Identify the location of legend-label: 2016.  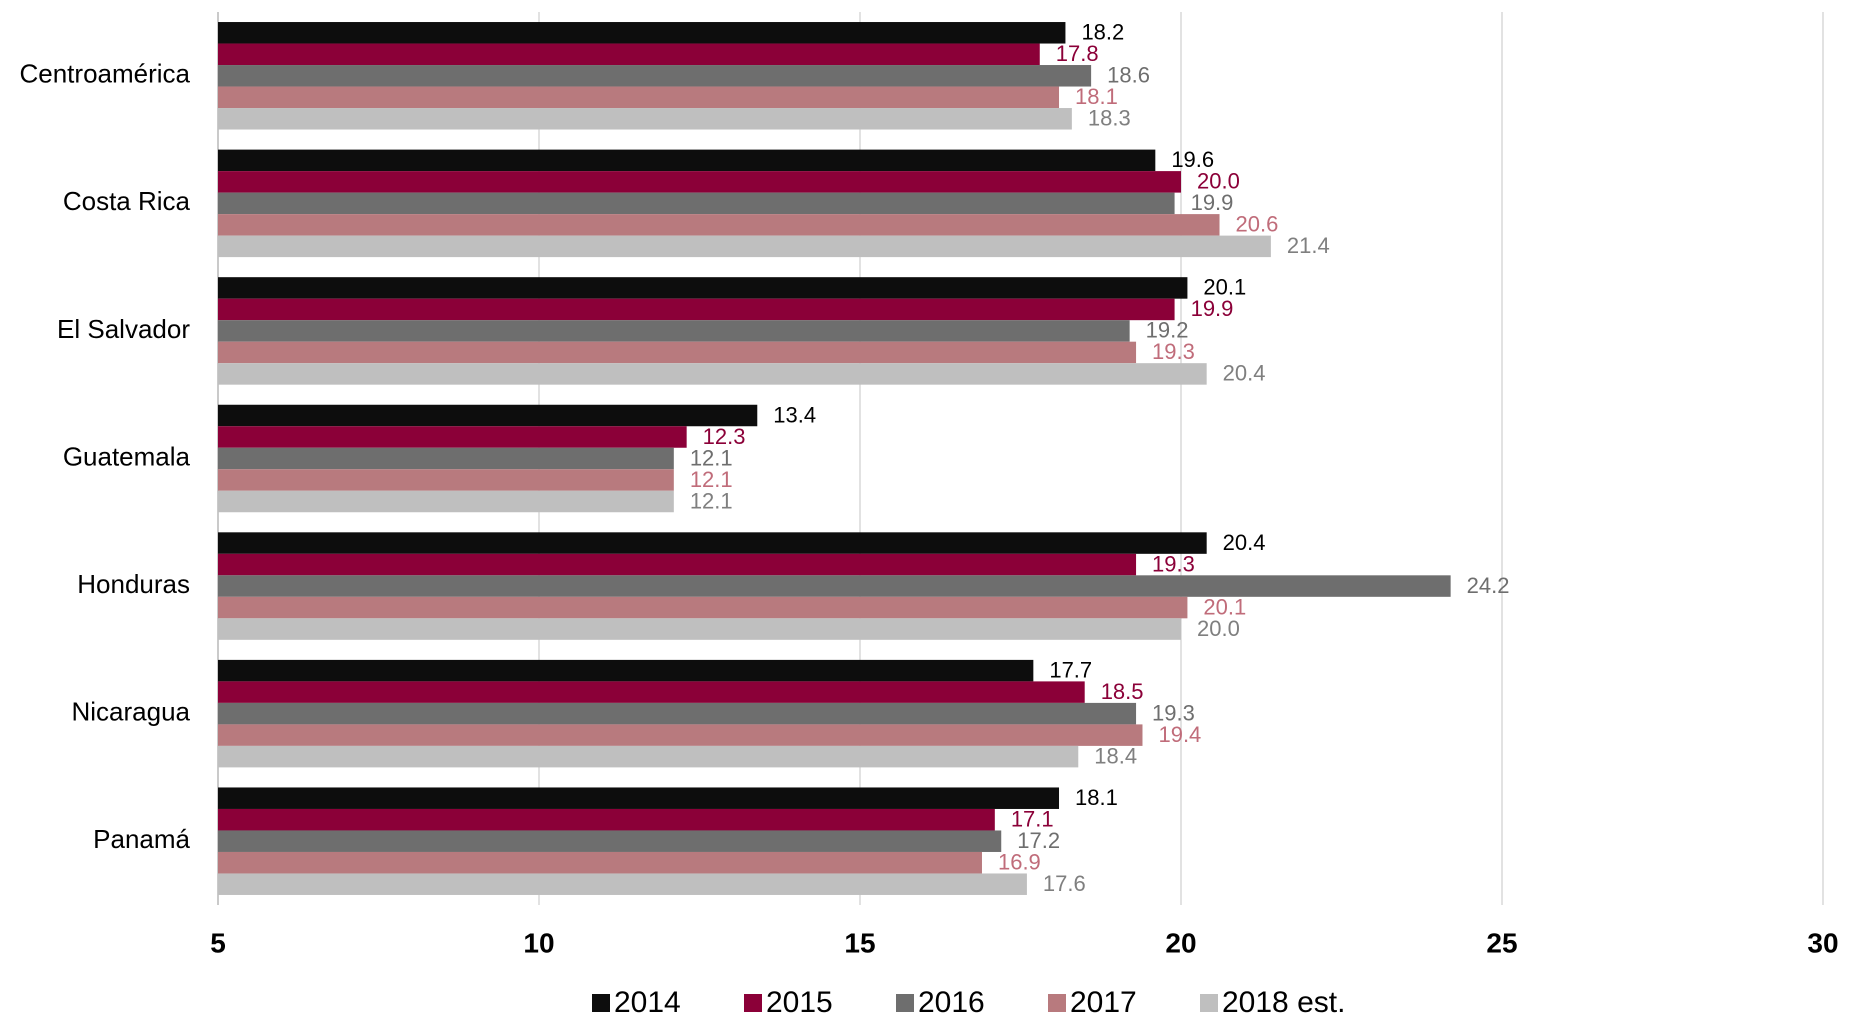
(951, 1002).